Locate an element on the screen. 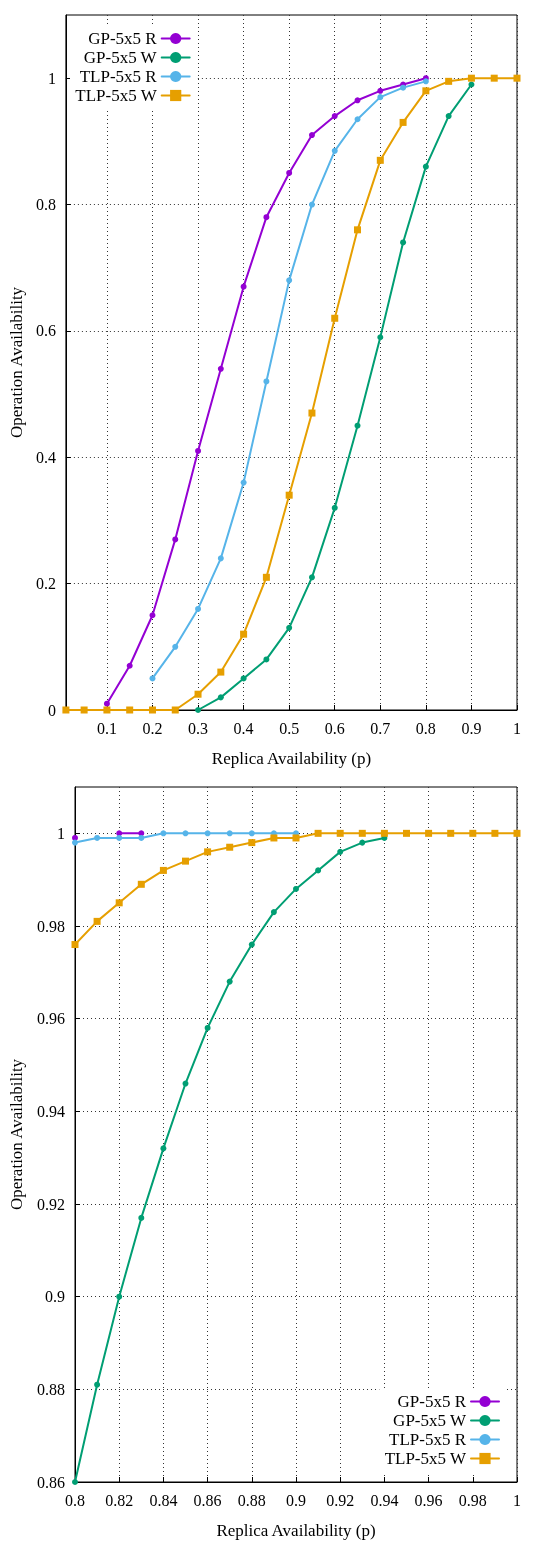 The height and width of the screenshot is (1544, 535). x-tick-label: 0.3 is located at coordinates (198, 728).